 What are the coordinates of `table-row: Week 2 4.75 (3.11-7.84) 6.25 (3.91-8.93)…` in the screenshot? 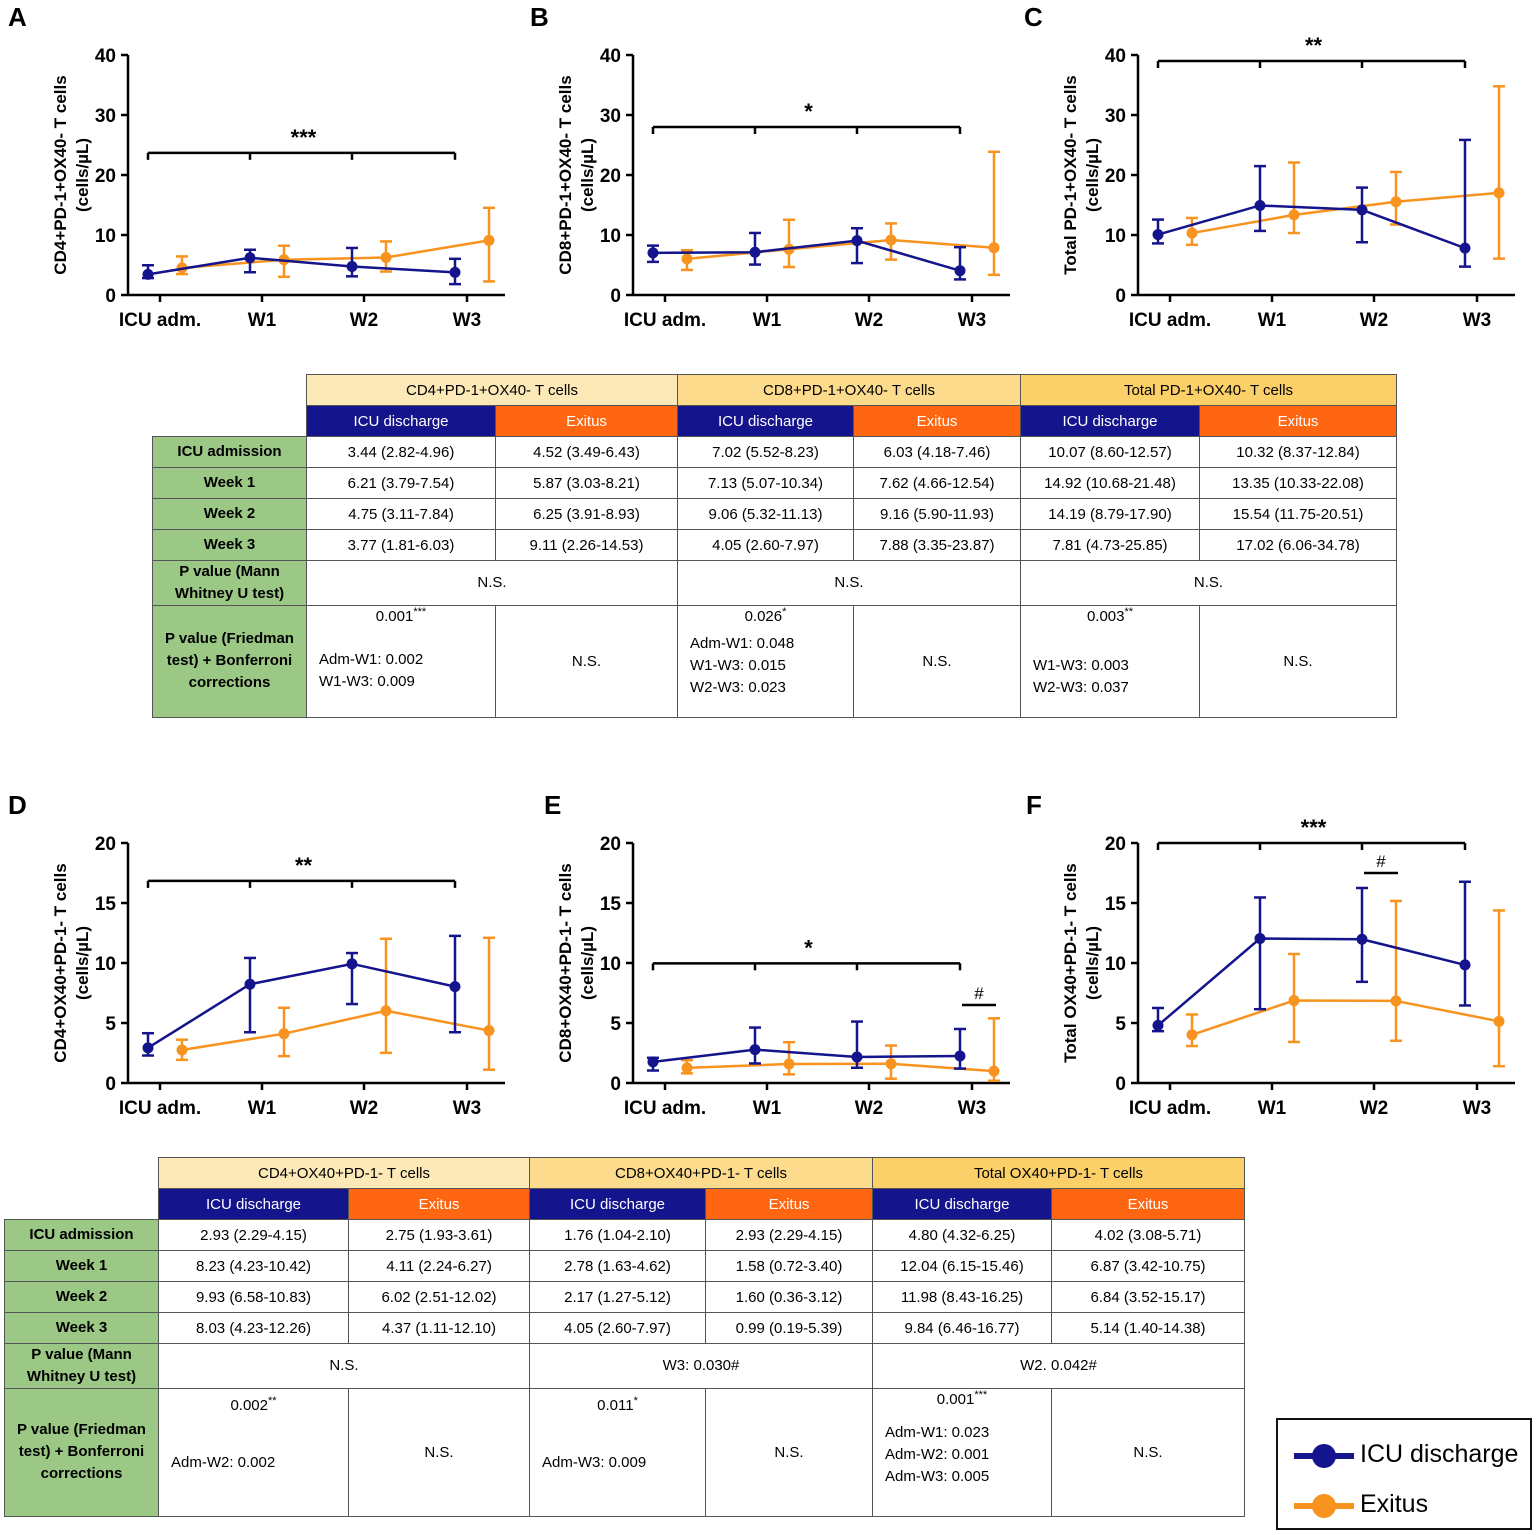 It's located at (775, 514).